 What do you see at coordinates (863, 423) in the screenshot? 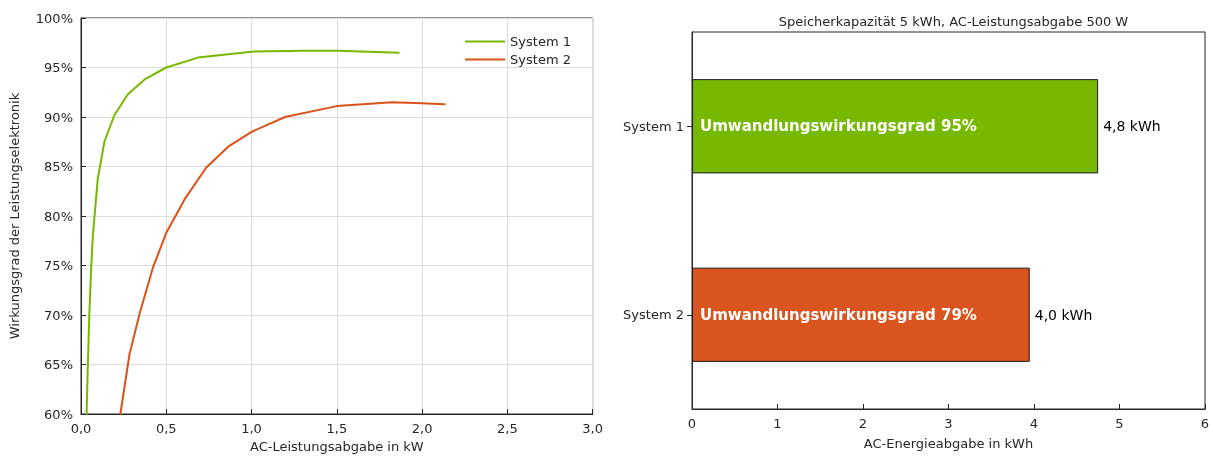
I see `x-tick-label: 2` at bounding box center [863, 423].